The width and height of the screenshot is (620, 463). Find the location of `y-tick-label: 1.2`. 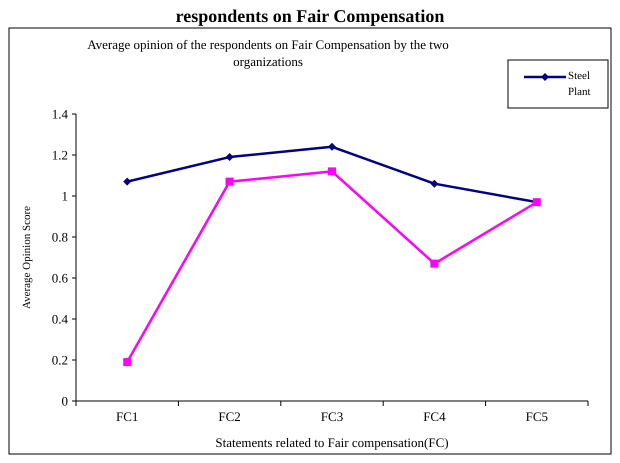

y-tick-label: 1.2 is located at coordinates (60, 155).